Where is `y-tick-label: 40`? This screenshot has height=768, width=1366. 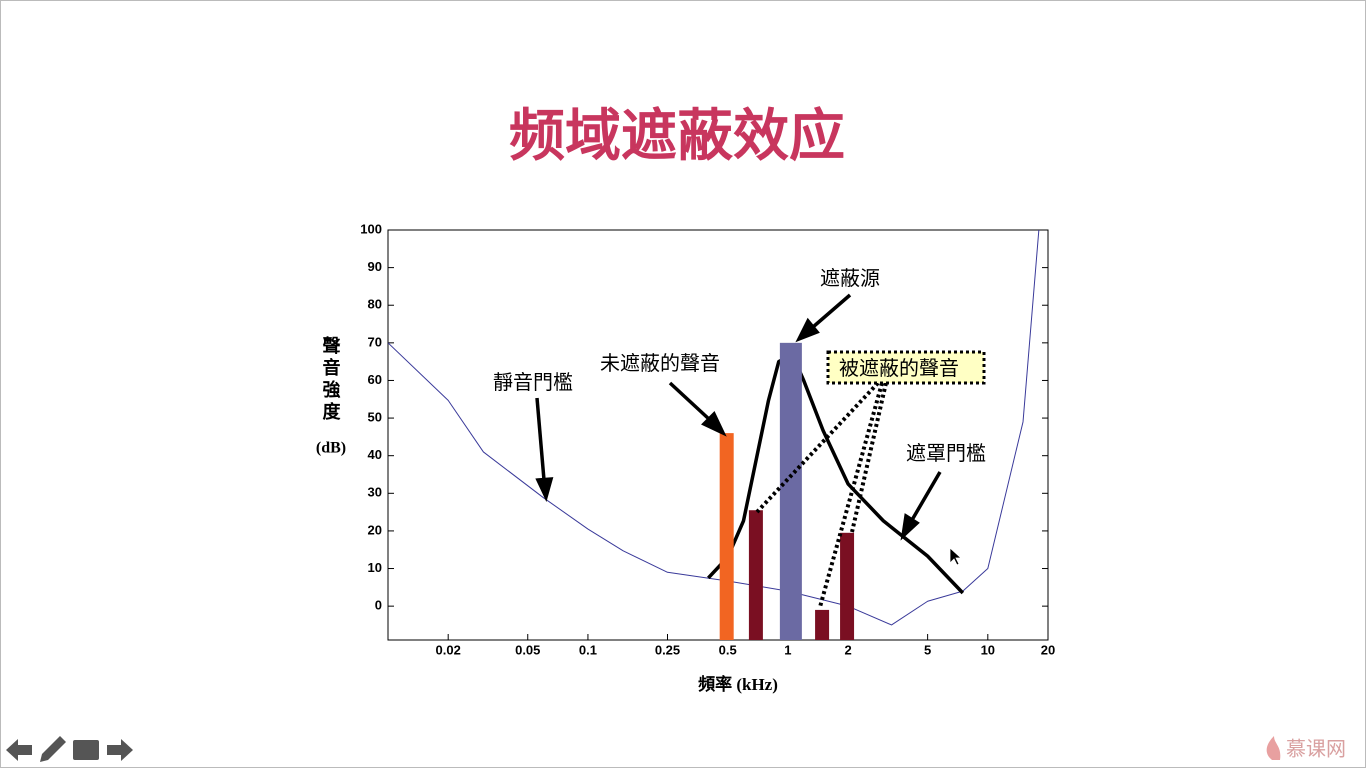 y-tick-label: 40 is located at coordinates (375, 454).